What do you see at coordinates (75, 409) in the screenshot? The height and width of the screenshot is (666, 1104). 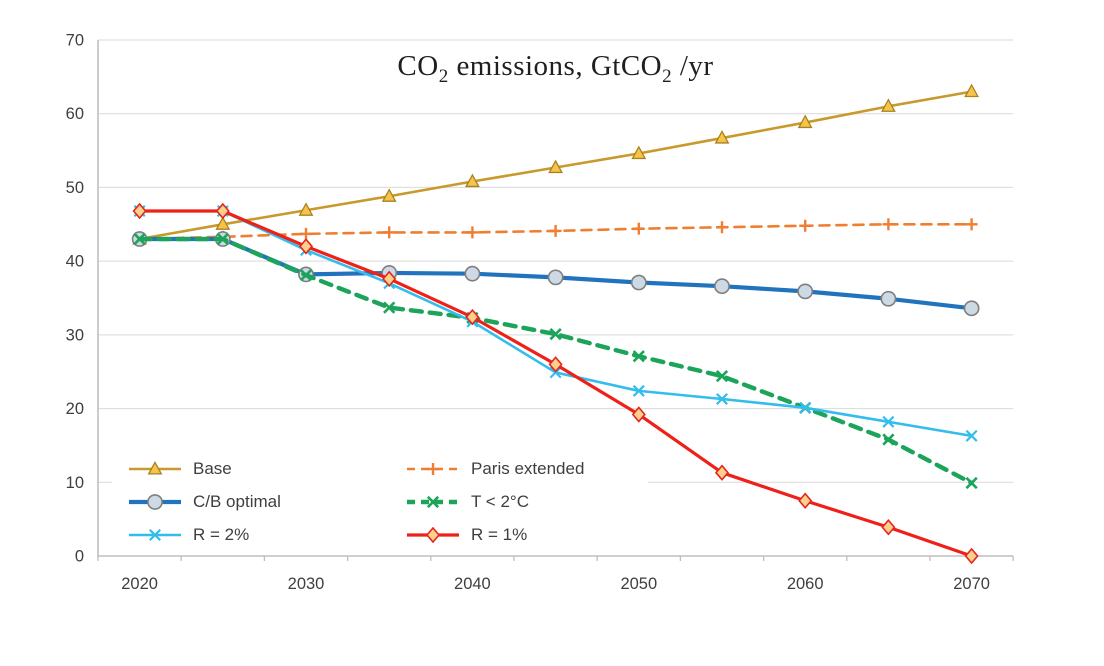 I see `y-tick-label: 20` at bounding box center [75, 409].